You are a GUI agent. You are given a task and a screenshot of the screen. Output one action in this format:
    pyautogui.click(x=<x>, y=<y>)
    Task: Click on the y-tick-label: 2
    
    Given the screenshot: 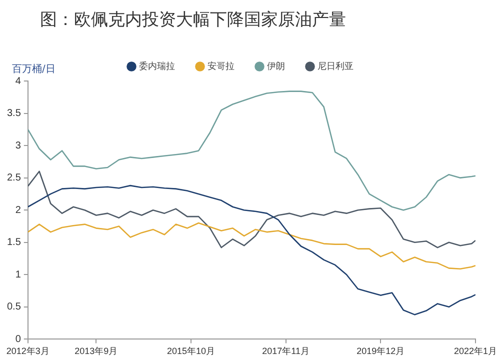 What is the action you would take?
    pyautogui.click(x=18, y=210)
    